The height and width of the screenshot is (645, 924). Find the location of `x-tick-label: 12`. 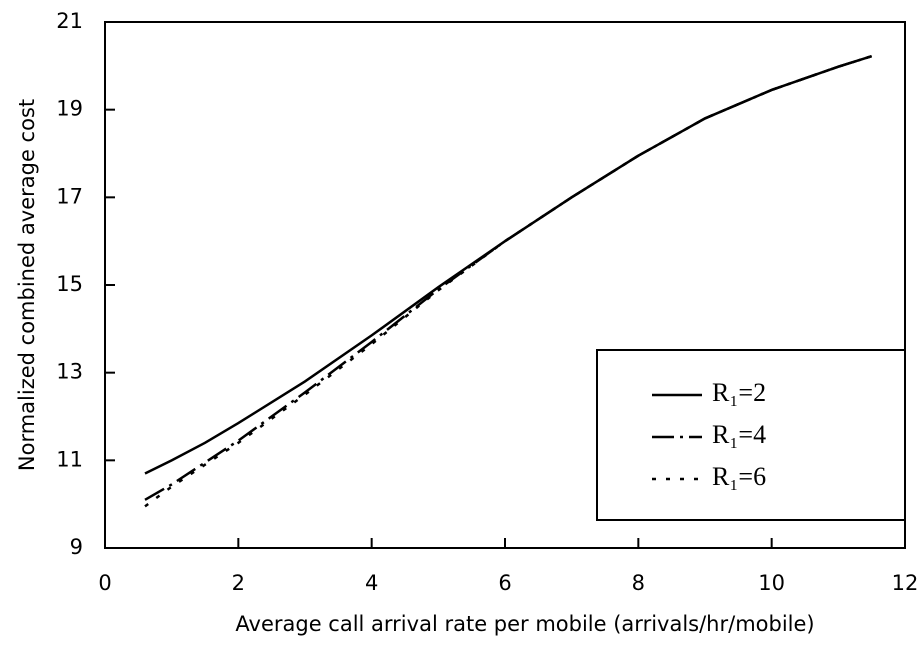

x-tick-label: 12 is located at coordinates (905, 583).